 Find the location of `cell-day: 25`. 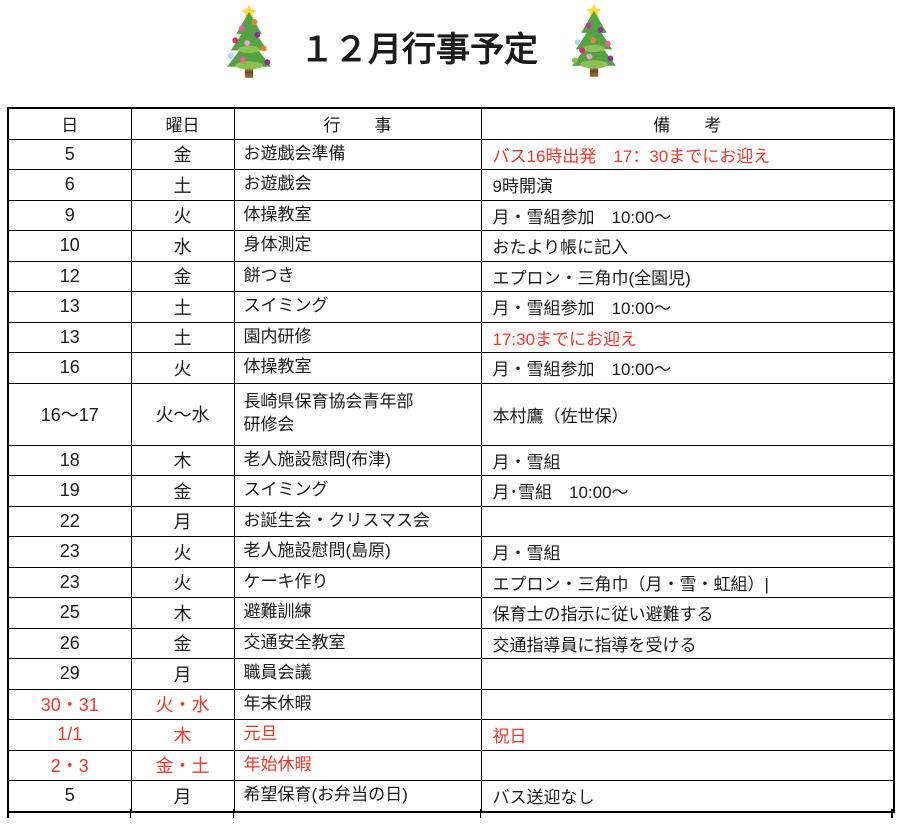

cell-day: 25 is located at coordinates (69, 613).